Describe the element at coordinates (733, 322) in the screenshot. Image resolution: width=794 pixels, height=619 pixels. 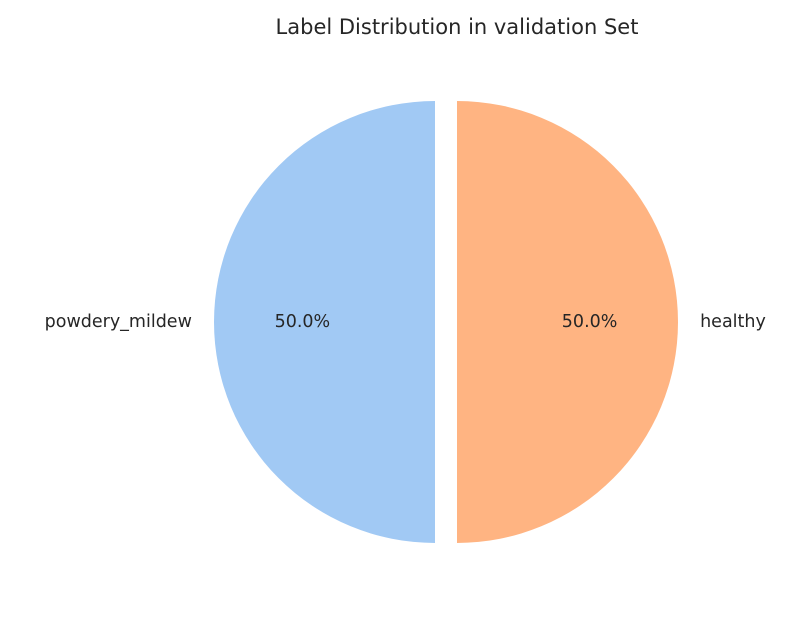
I see `slice-label-healthy: healthy` at that location.